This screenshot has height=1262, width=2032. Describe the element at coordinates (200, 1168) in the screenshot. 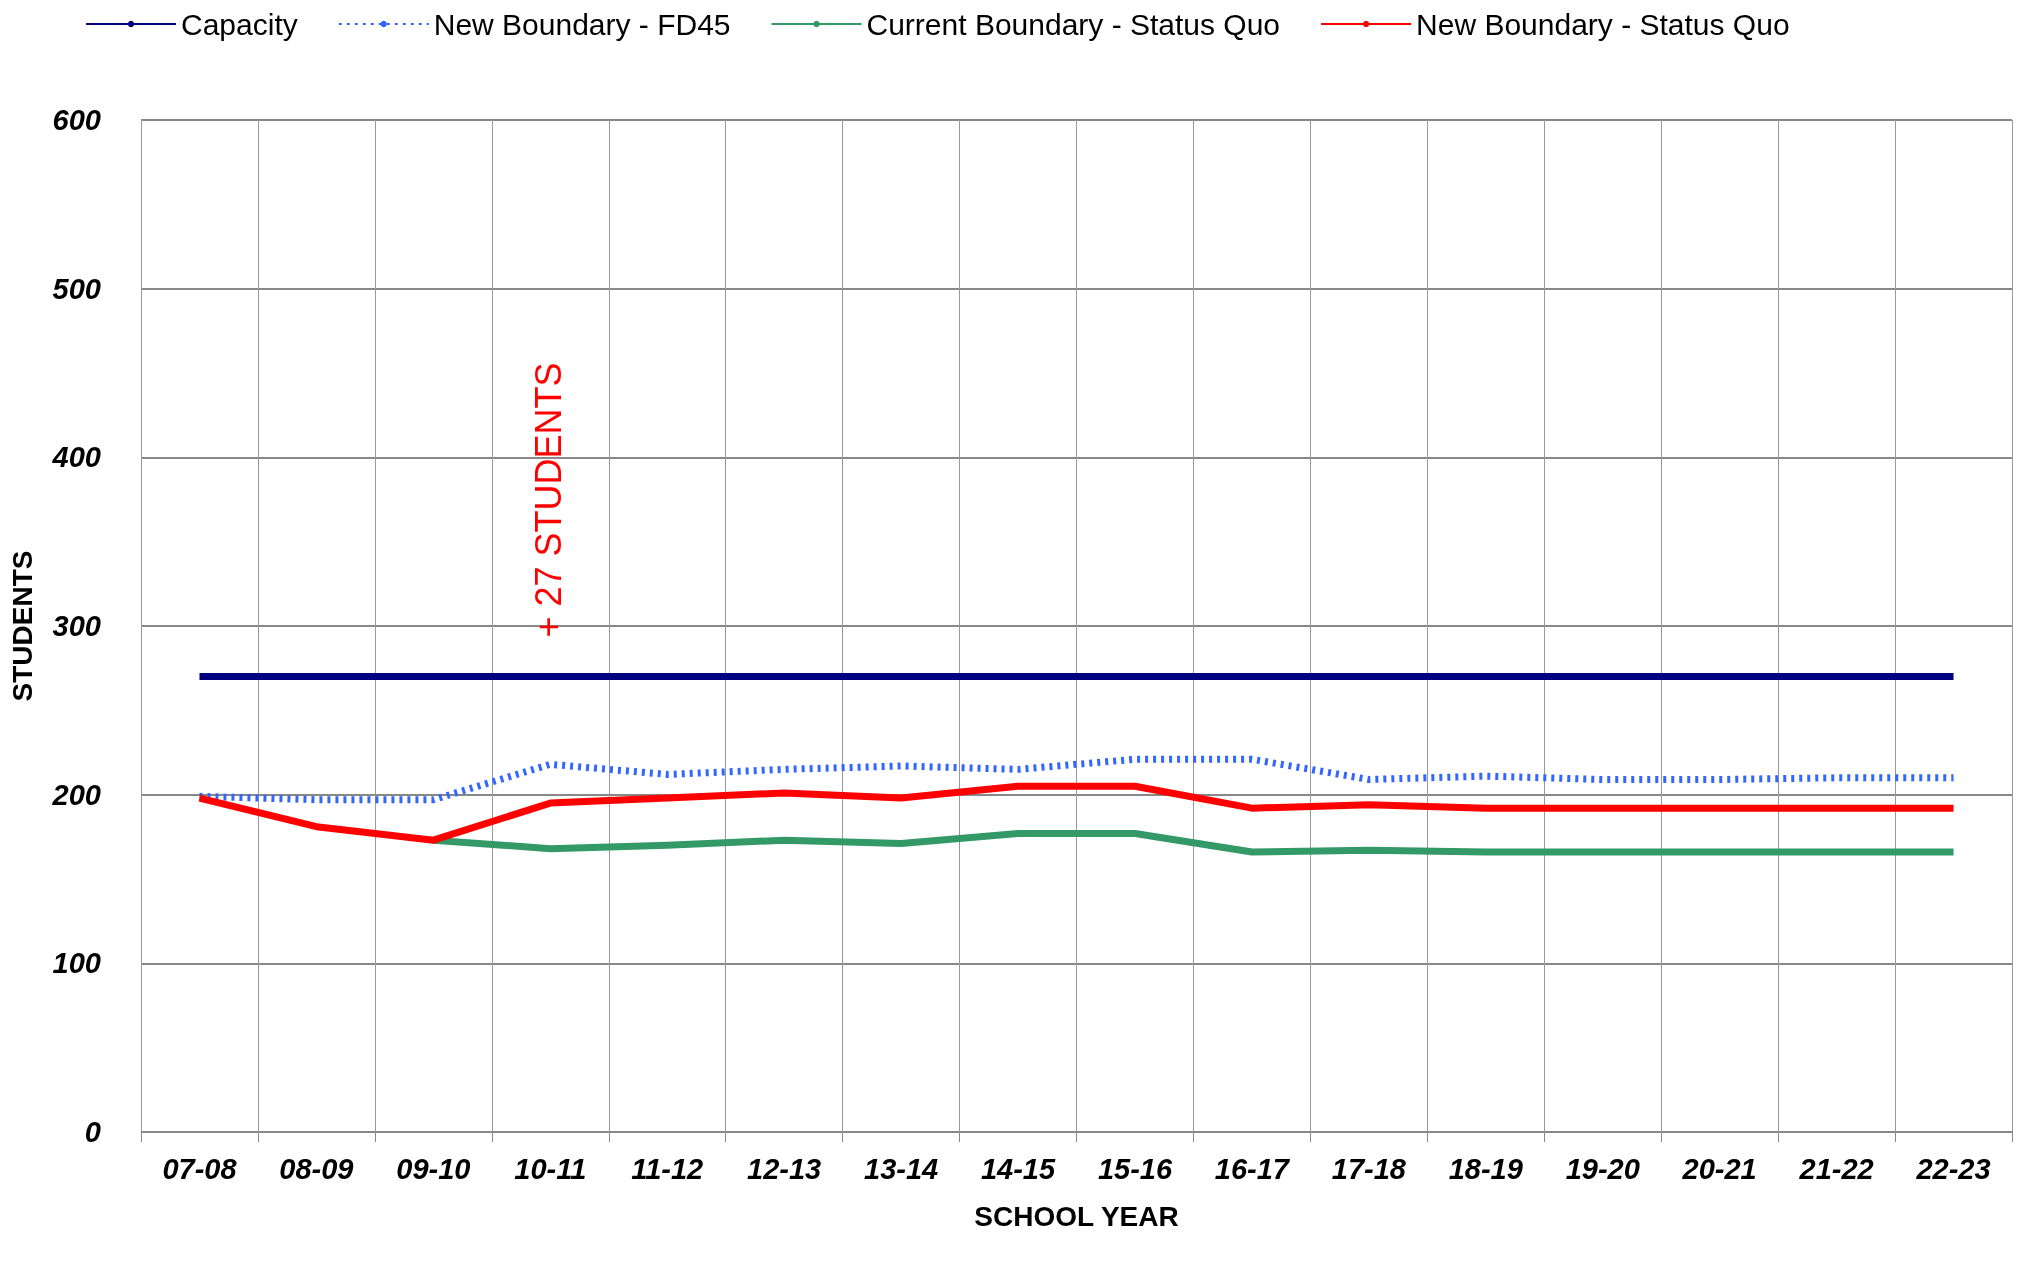

I see `x-tick-label: 07-08` at that location.